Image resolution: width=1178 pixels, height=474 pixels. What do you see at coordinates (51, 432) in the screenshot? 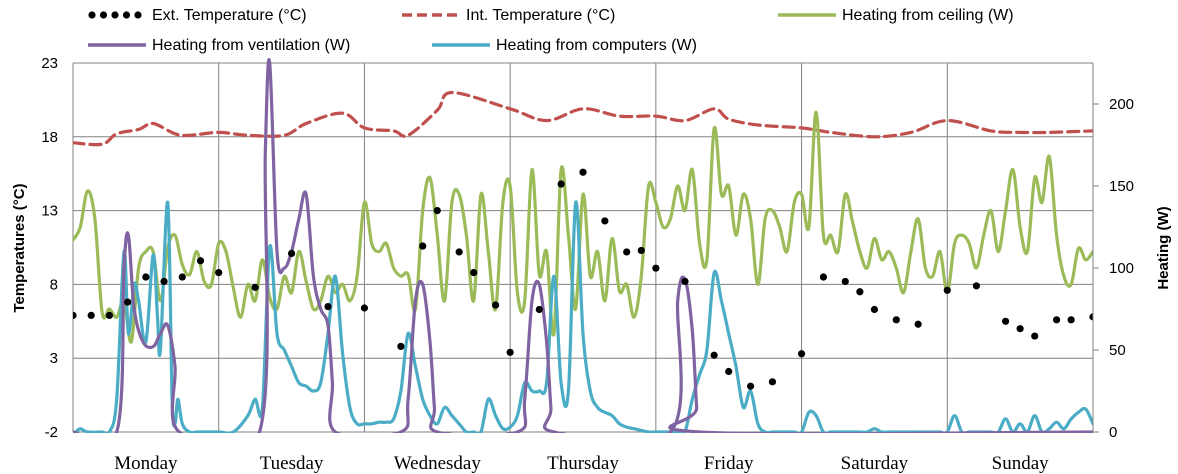
I see `y-left-tick-label: -2` at bounding box center [51, 432].